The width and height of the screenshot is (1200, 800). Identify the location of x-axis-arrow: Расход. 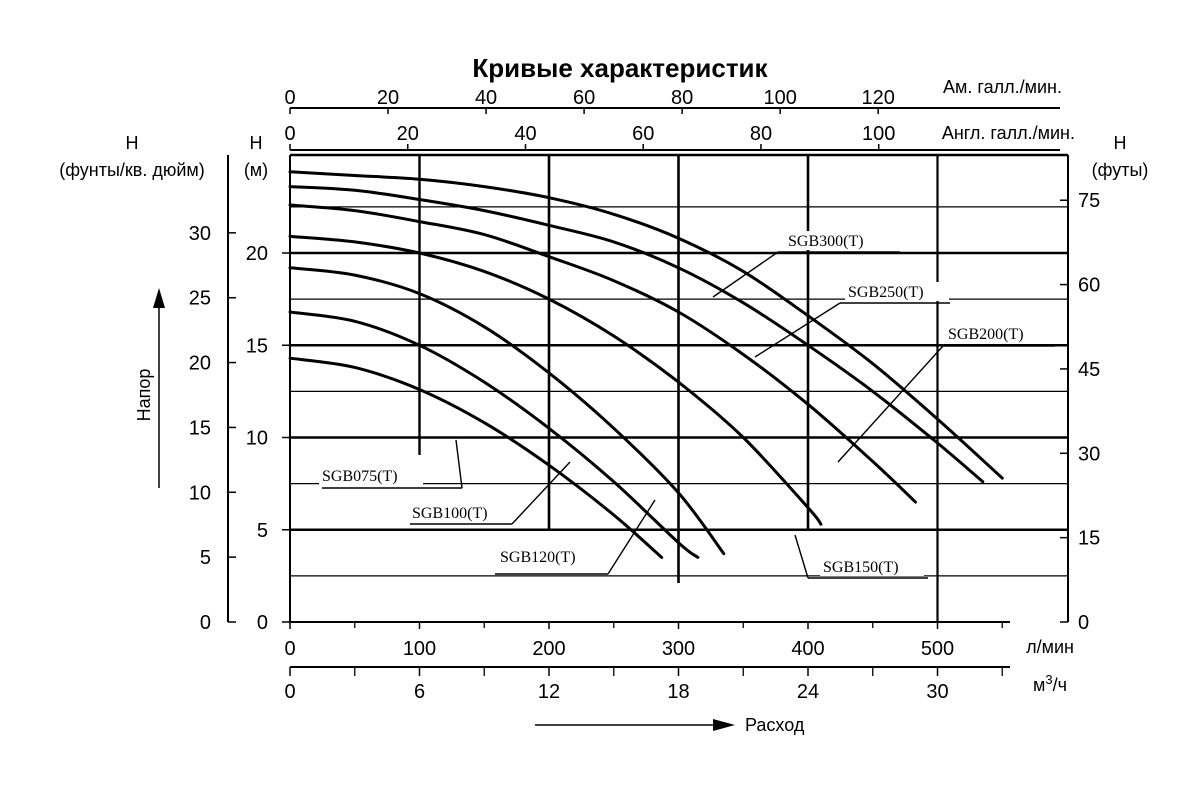
(670, 725).